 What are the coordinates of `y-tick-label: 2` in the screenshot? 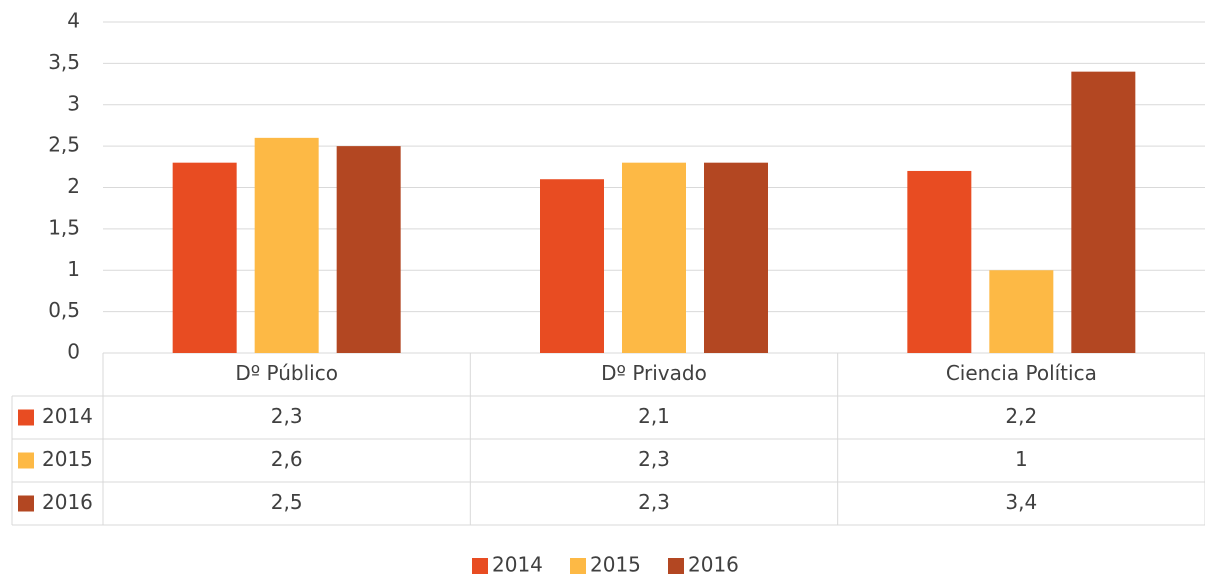 It's located at (73, 186).